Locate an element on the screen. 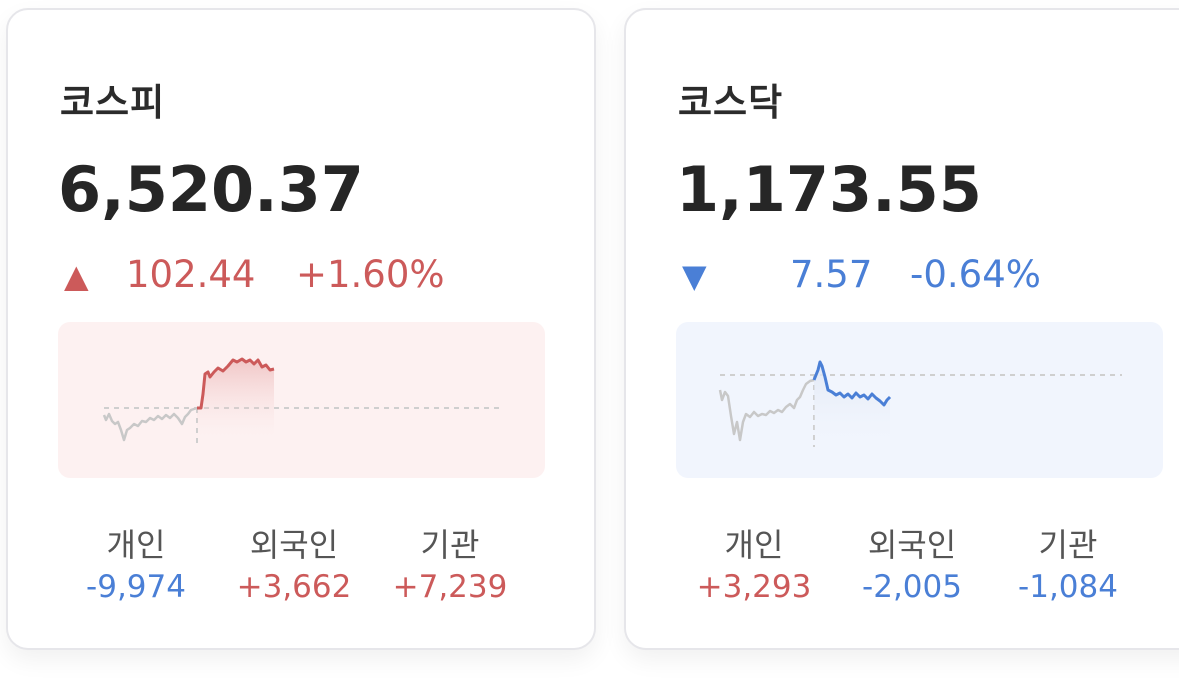 Image resolution: width=1179 pixels, height=698 pixels. flow-foreign: 외국인 -2,005 is located at coordinates (912, 567).